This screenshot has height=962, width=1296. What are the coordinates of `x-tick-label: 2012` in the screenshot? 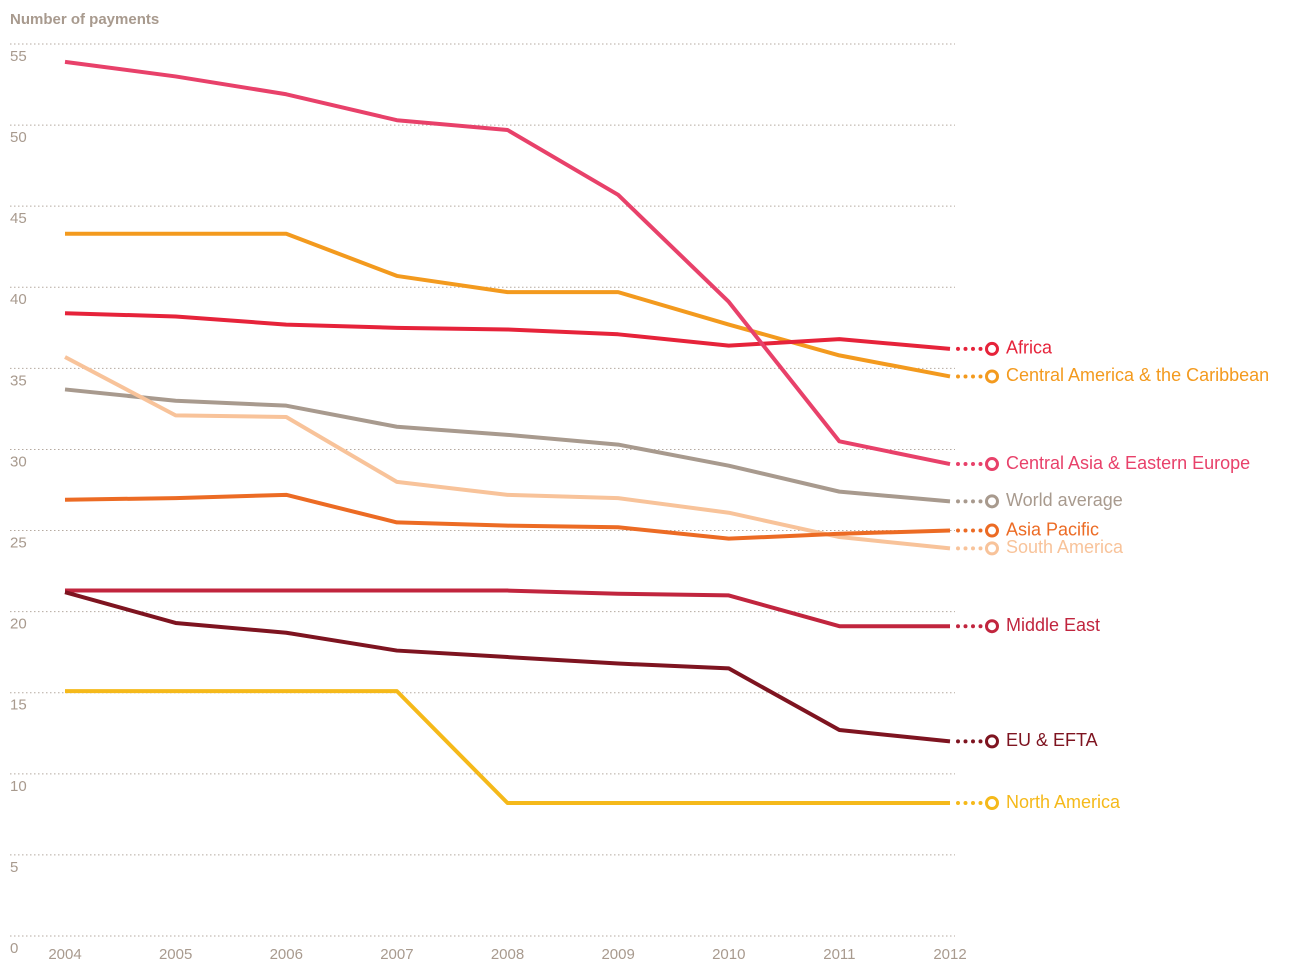 It's located at (949, 954).